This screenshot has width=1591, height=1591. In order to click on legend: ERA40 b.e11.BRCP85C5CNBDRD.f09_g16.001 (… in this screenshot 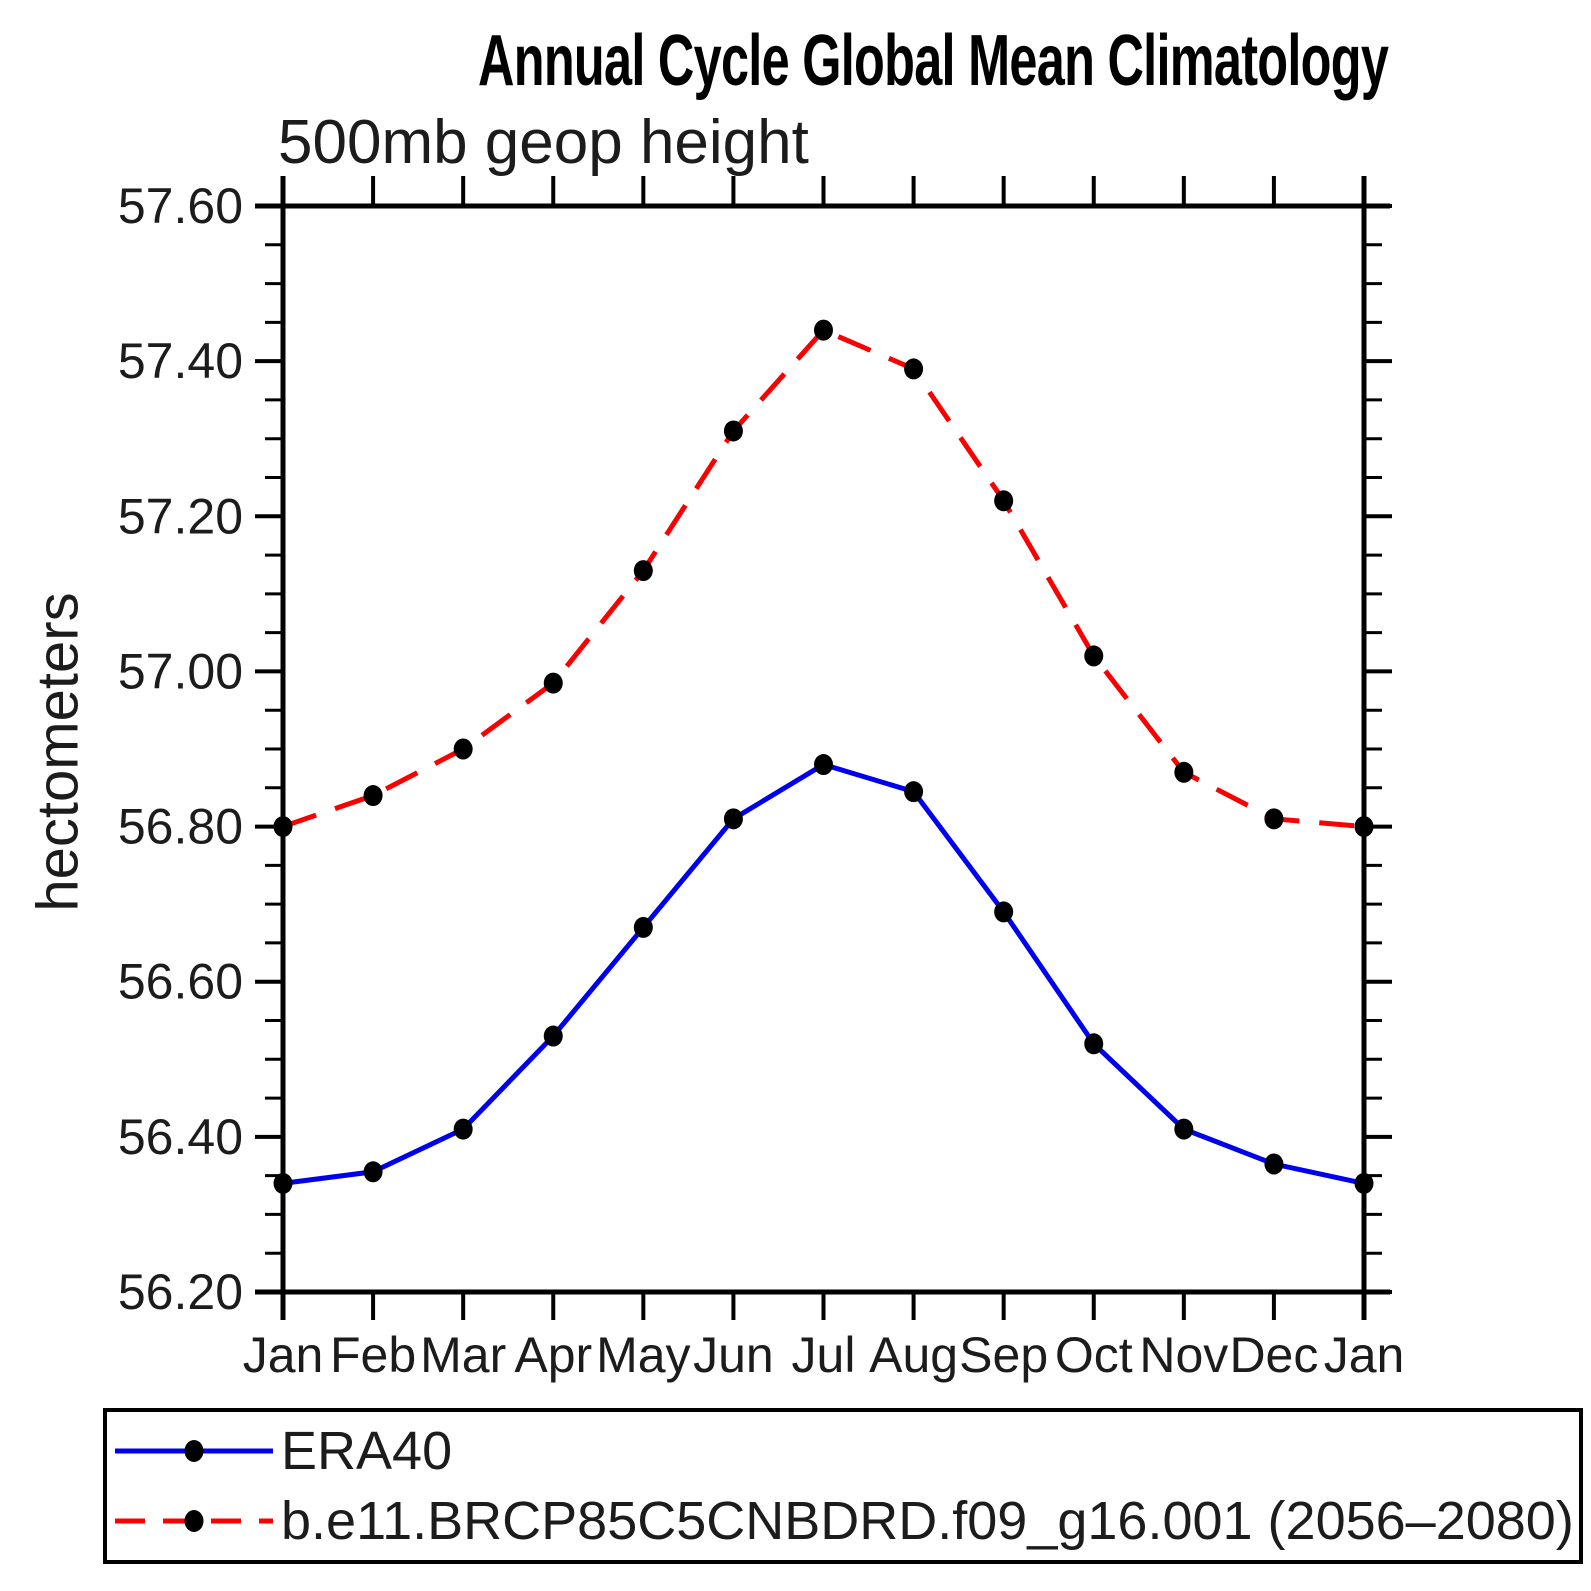, I will do `click(843, 1486)`.